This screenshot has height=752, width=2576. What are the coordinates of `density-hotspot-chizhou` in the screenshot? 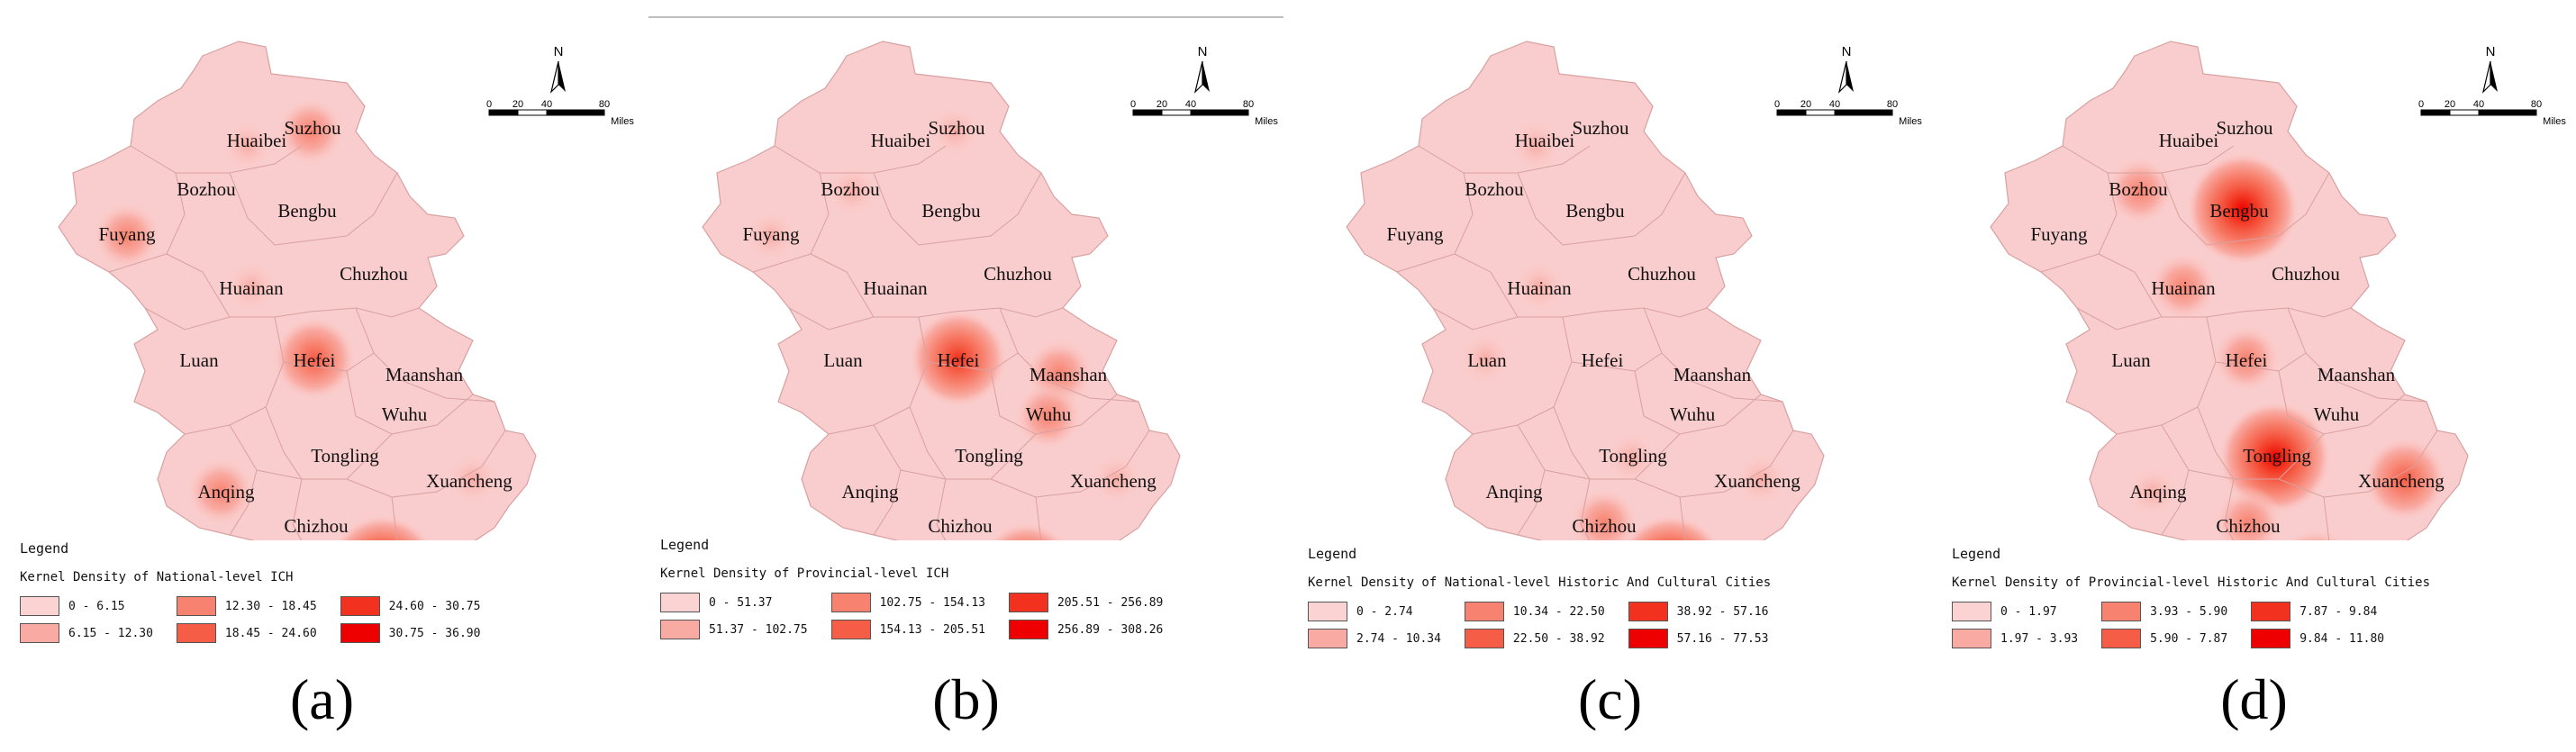 It's located at (2248, 513).